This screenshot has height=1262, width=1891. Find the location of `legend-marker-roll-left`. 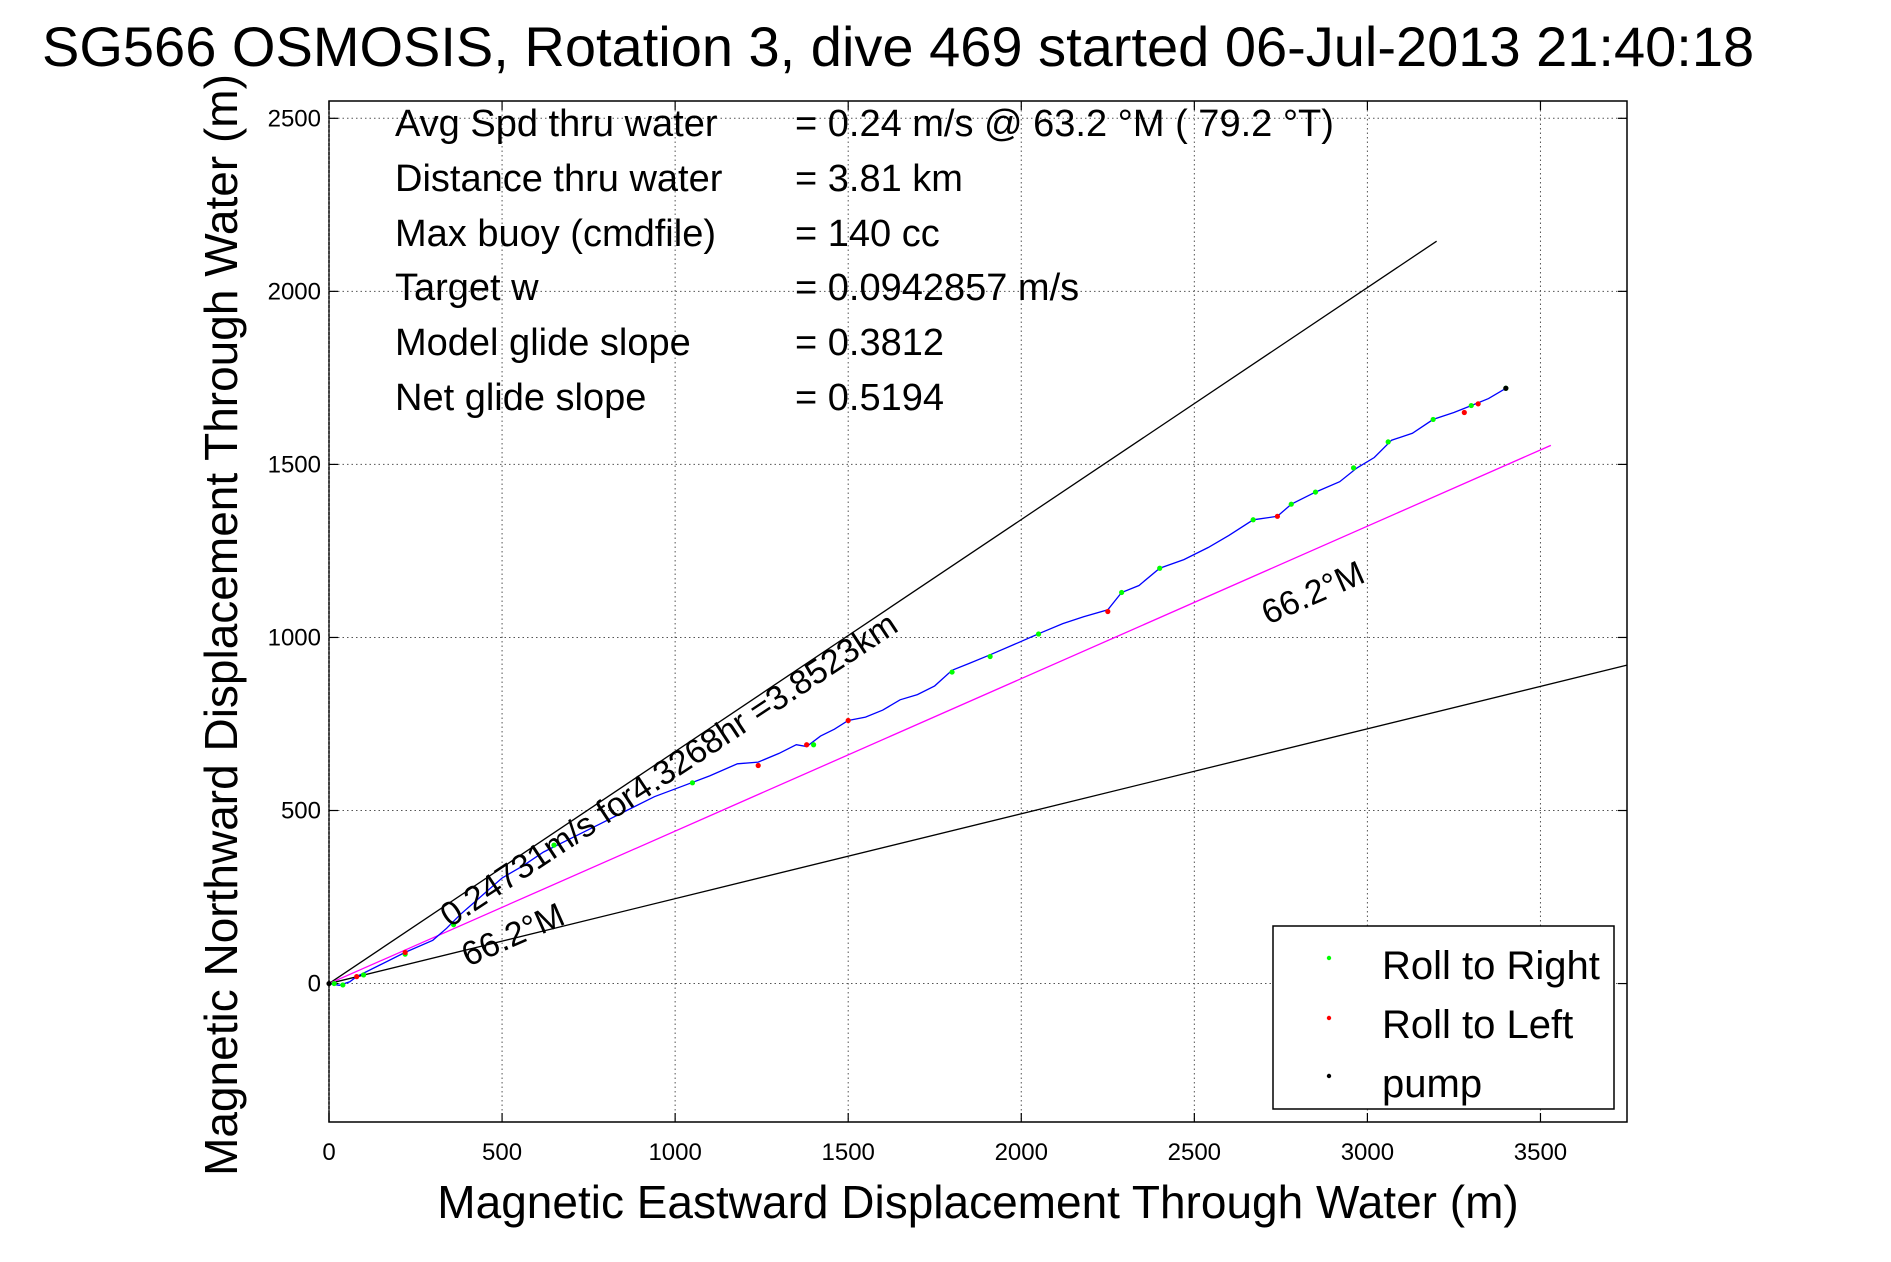

legend-marker-roll-left is located at coordinates (1329, 1018).